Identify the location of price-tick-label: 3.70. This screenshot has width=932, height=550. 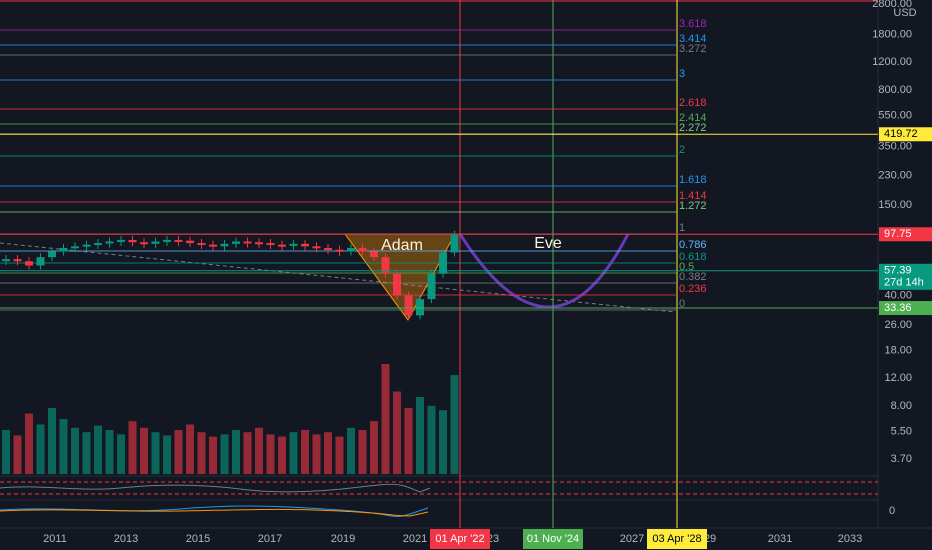
(901, 459).